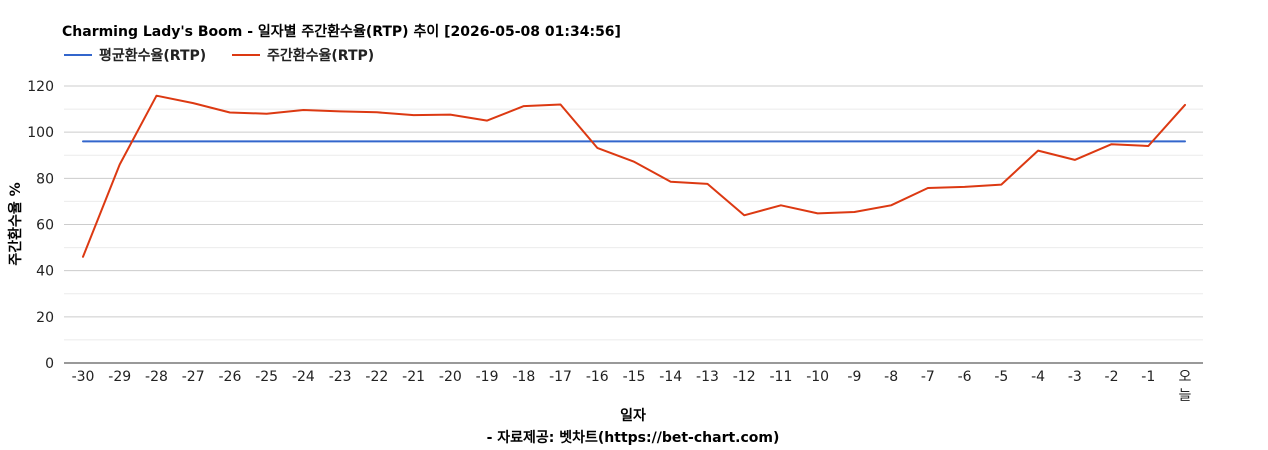 This screenshot has height=450, width=1268. Describe the element at coordinates (193, 377) in the screenshot. I see `x-tick-label: -27` at that location.